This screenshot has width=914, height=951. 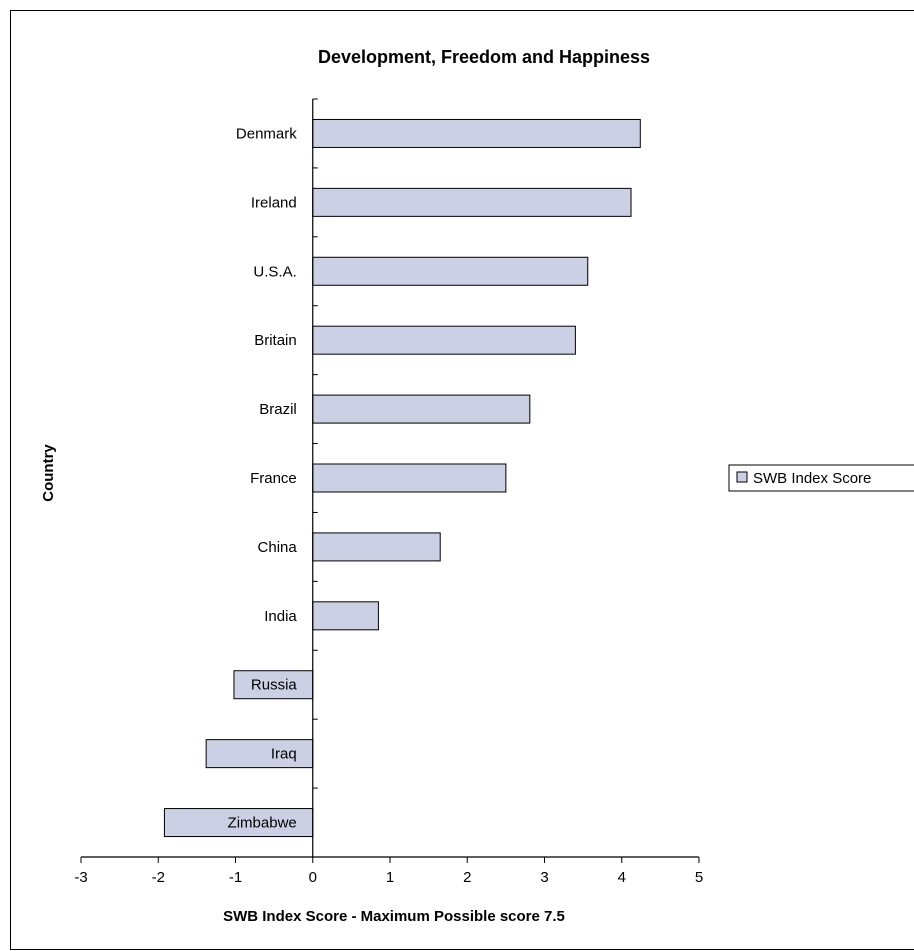 I want to click on category-label-denmark: Denmark, so click(x=266, y=133).